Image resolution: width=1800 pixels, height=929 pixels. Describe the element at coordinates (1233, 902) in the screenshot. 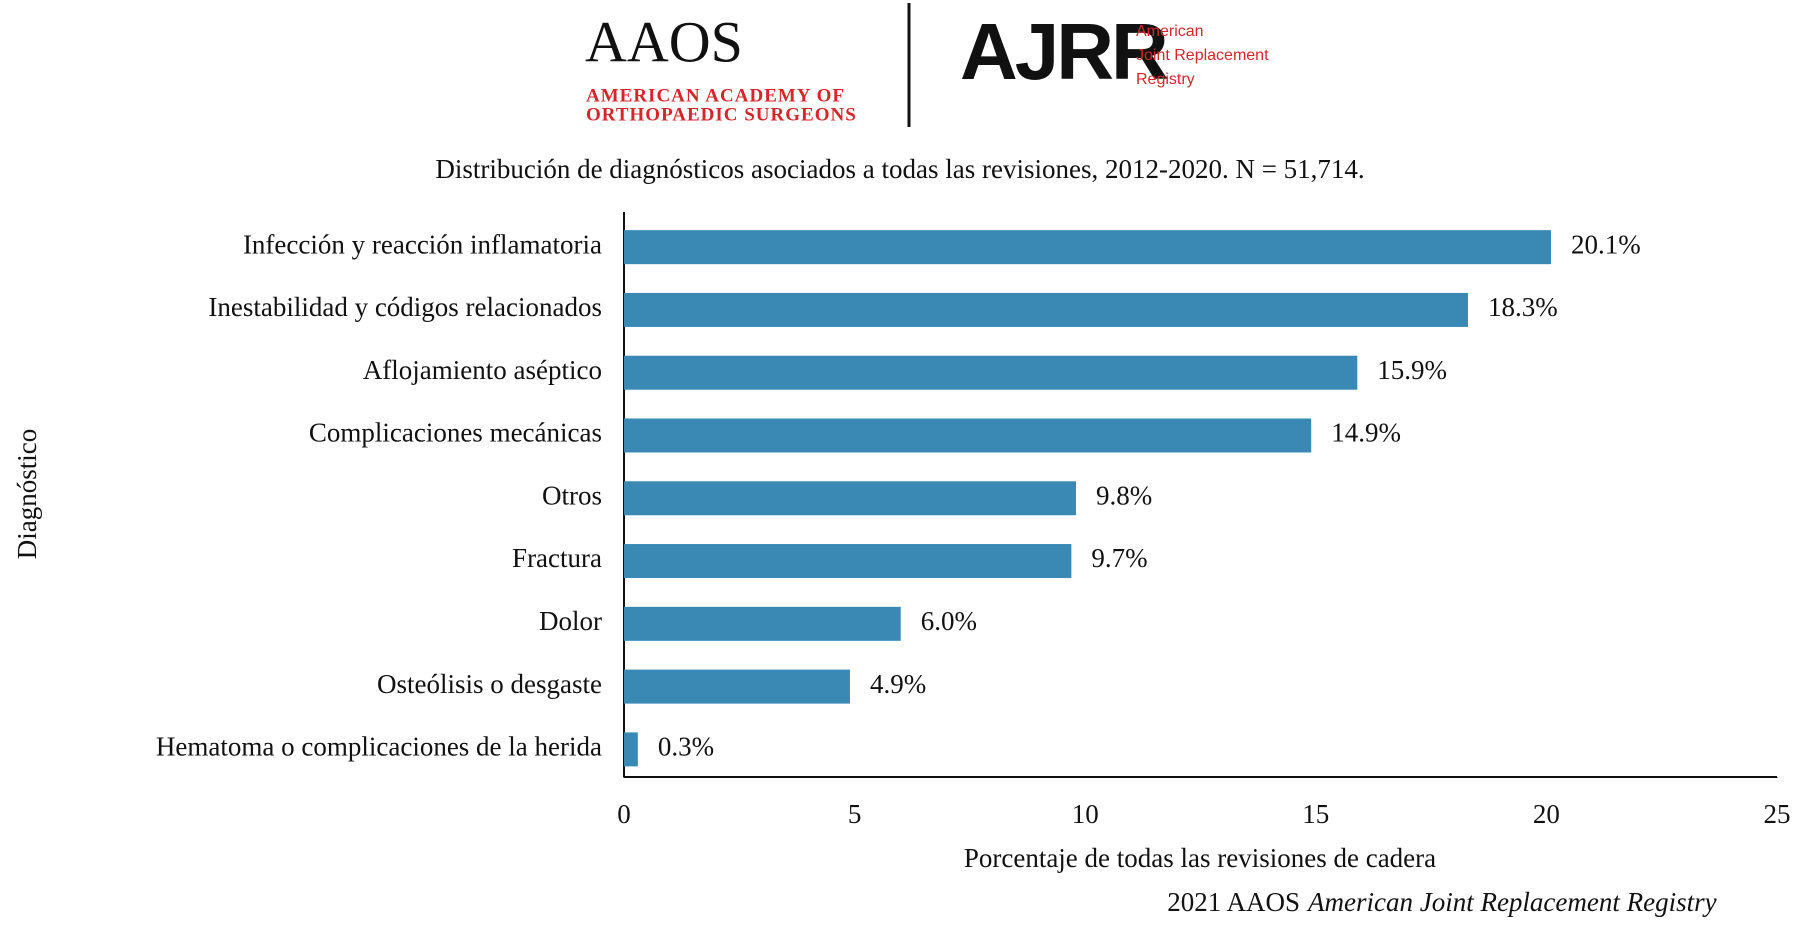

I see `footer-source: 2021 AAOS` at that location.